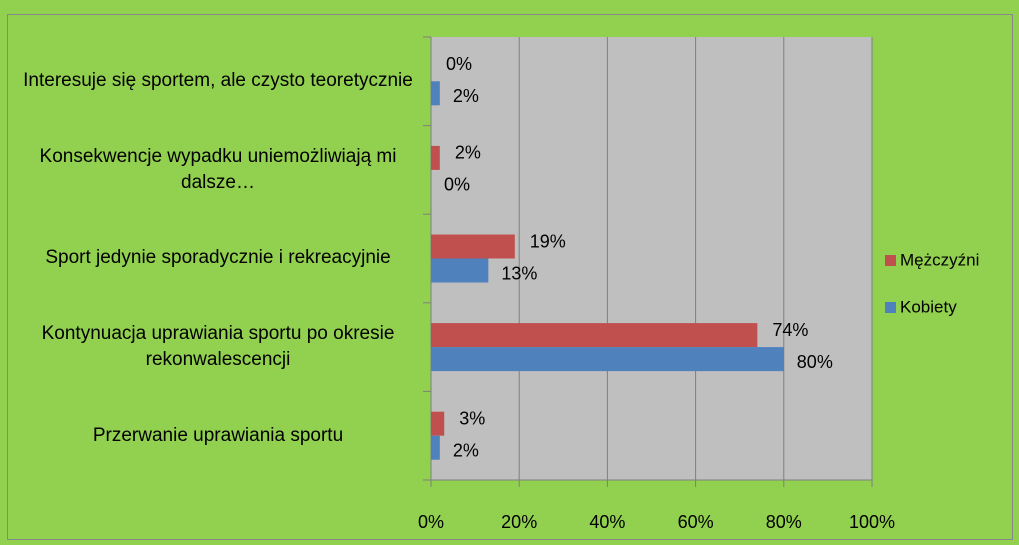 The height and width of the screenshot is (545, 1019). What do you see at coordinates (939, 259) in the screenshot?
I see `legend-label: Mężczyźni` at bounding box center [939, 259].